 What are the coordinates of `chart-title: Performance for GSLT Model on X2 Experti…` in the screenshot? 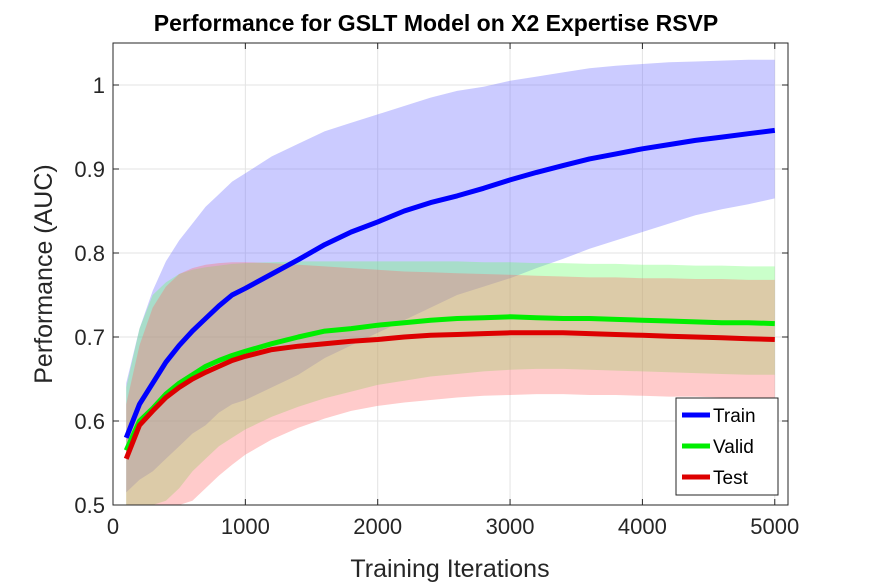 It's located at (436, 23).